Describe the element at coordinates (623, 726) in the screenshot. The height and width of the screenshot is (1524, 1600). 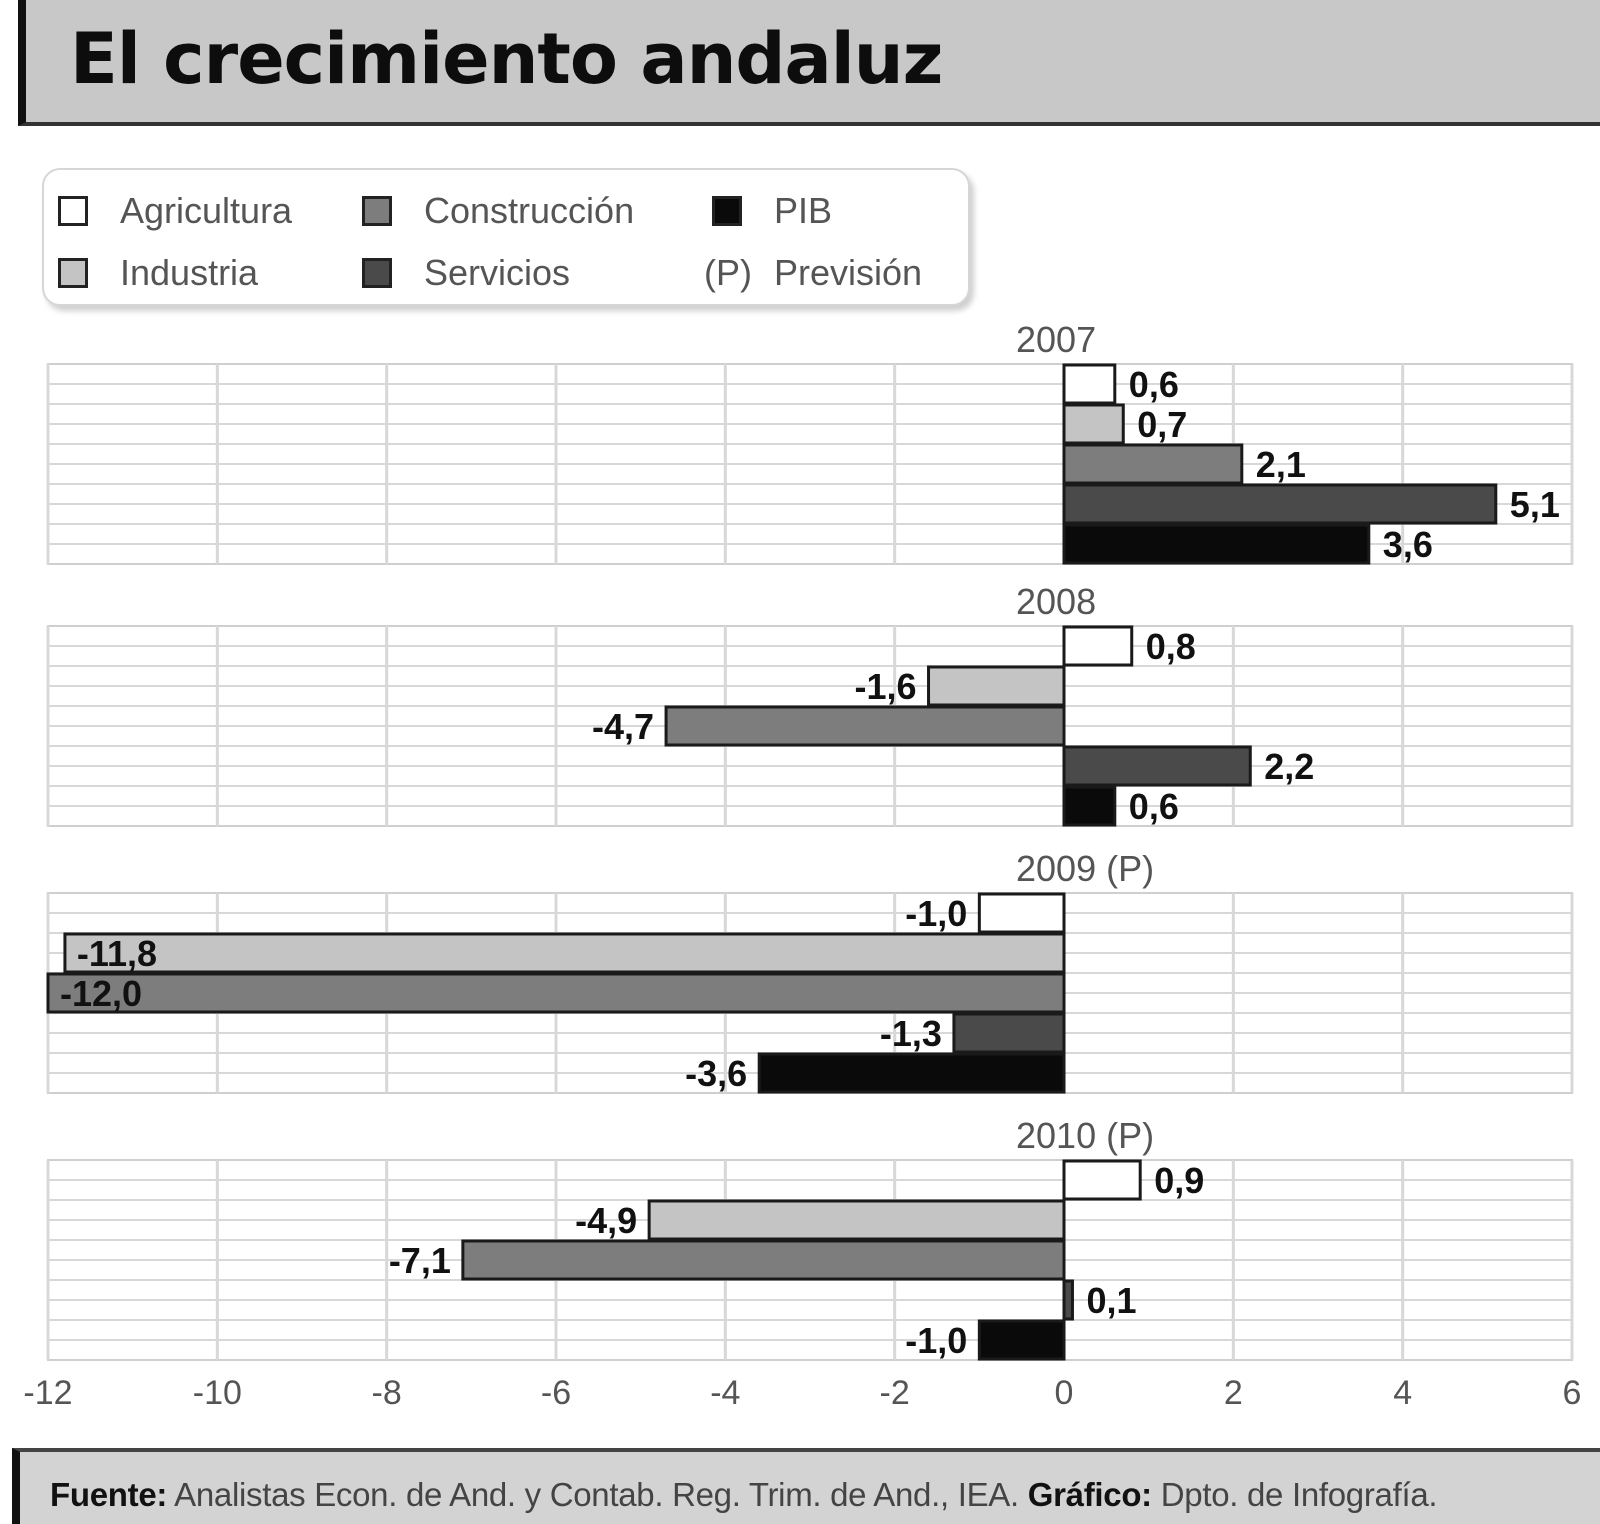
I see `data-label: -4,7` at that location.